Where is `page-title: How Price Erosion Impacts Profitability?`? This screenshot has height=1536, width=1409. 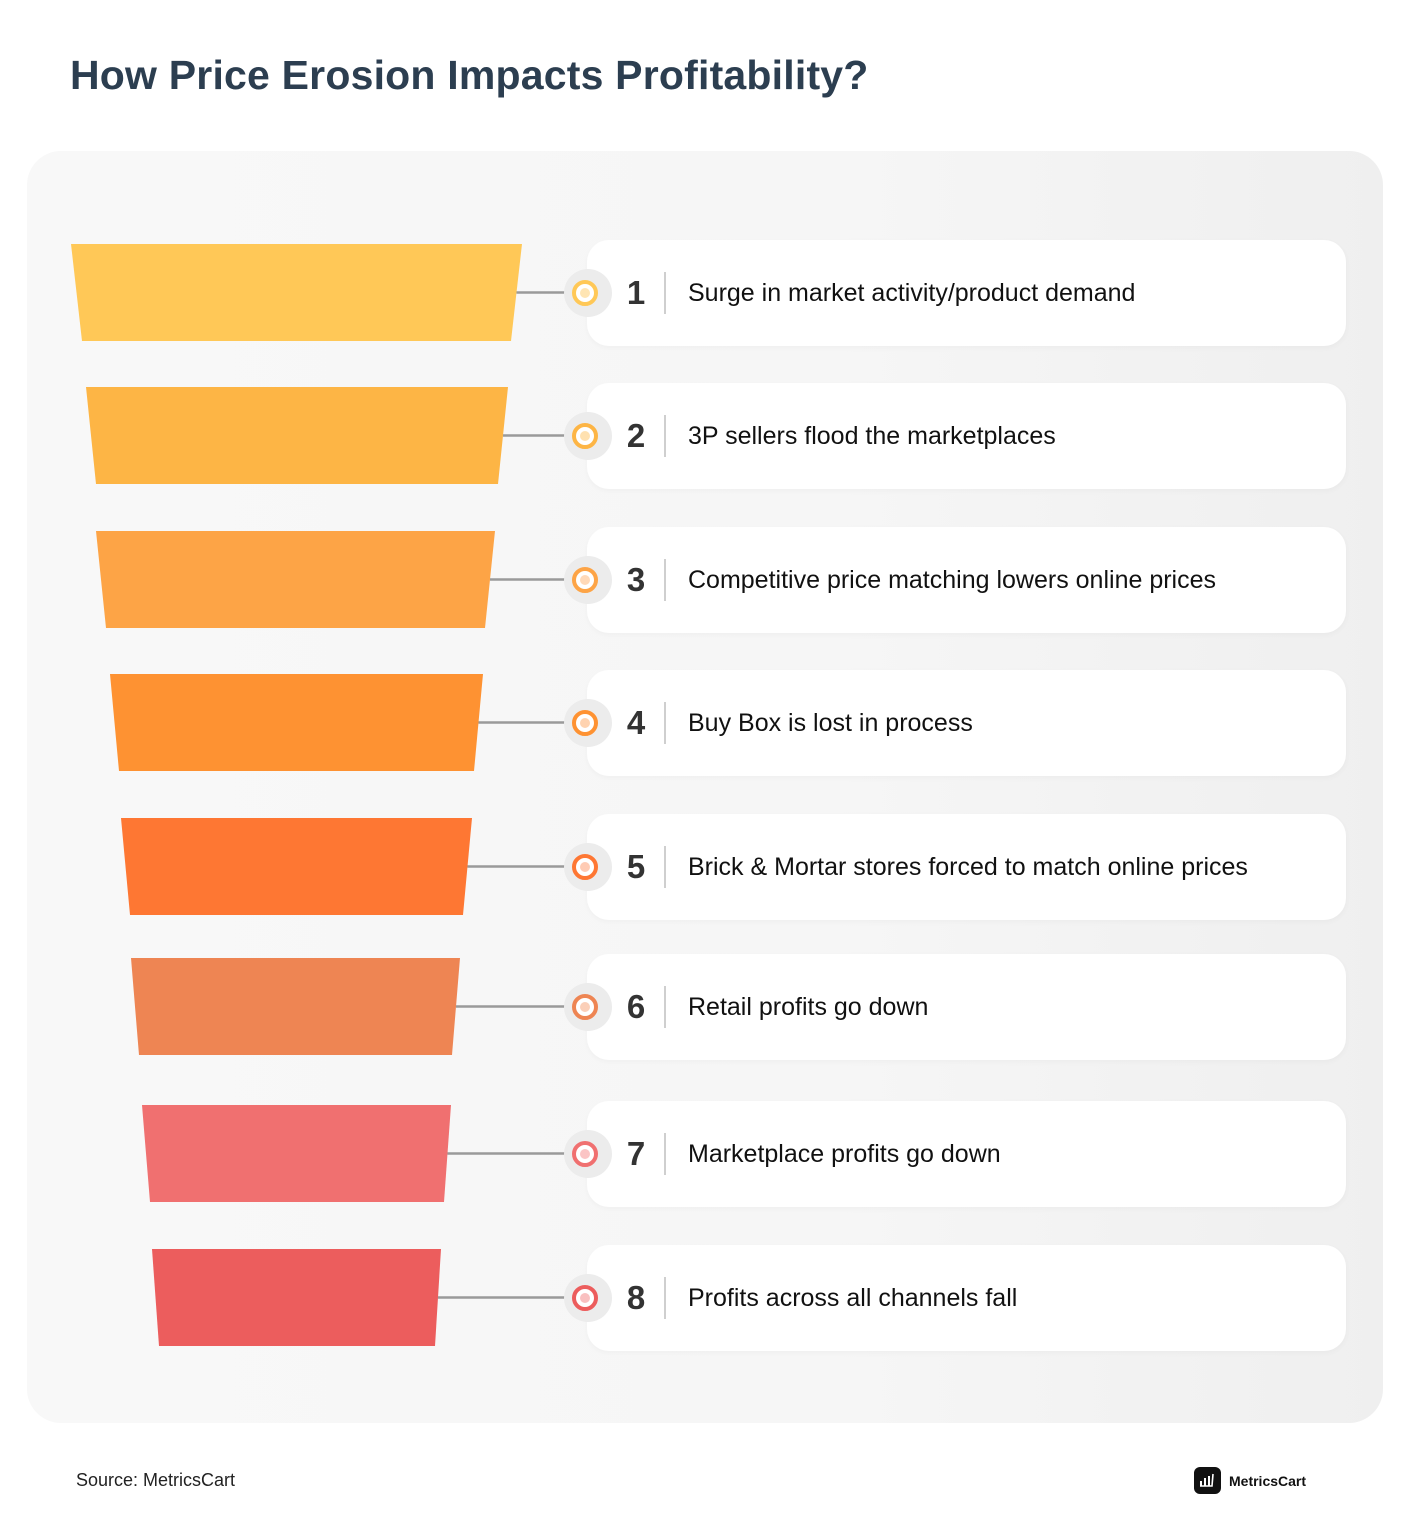 page-title: How Price Erosion Impacts Profitability? is located at coordinates (469, 75).